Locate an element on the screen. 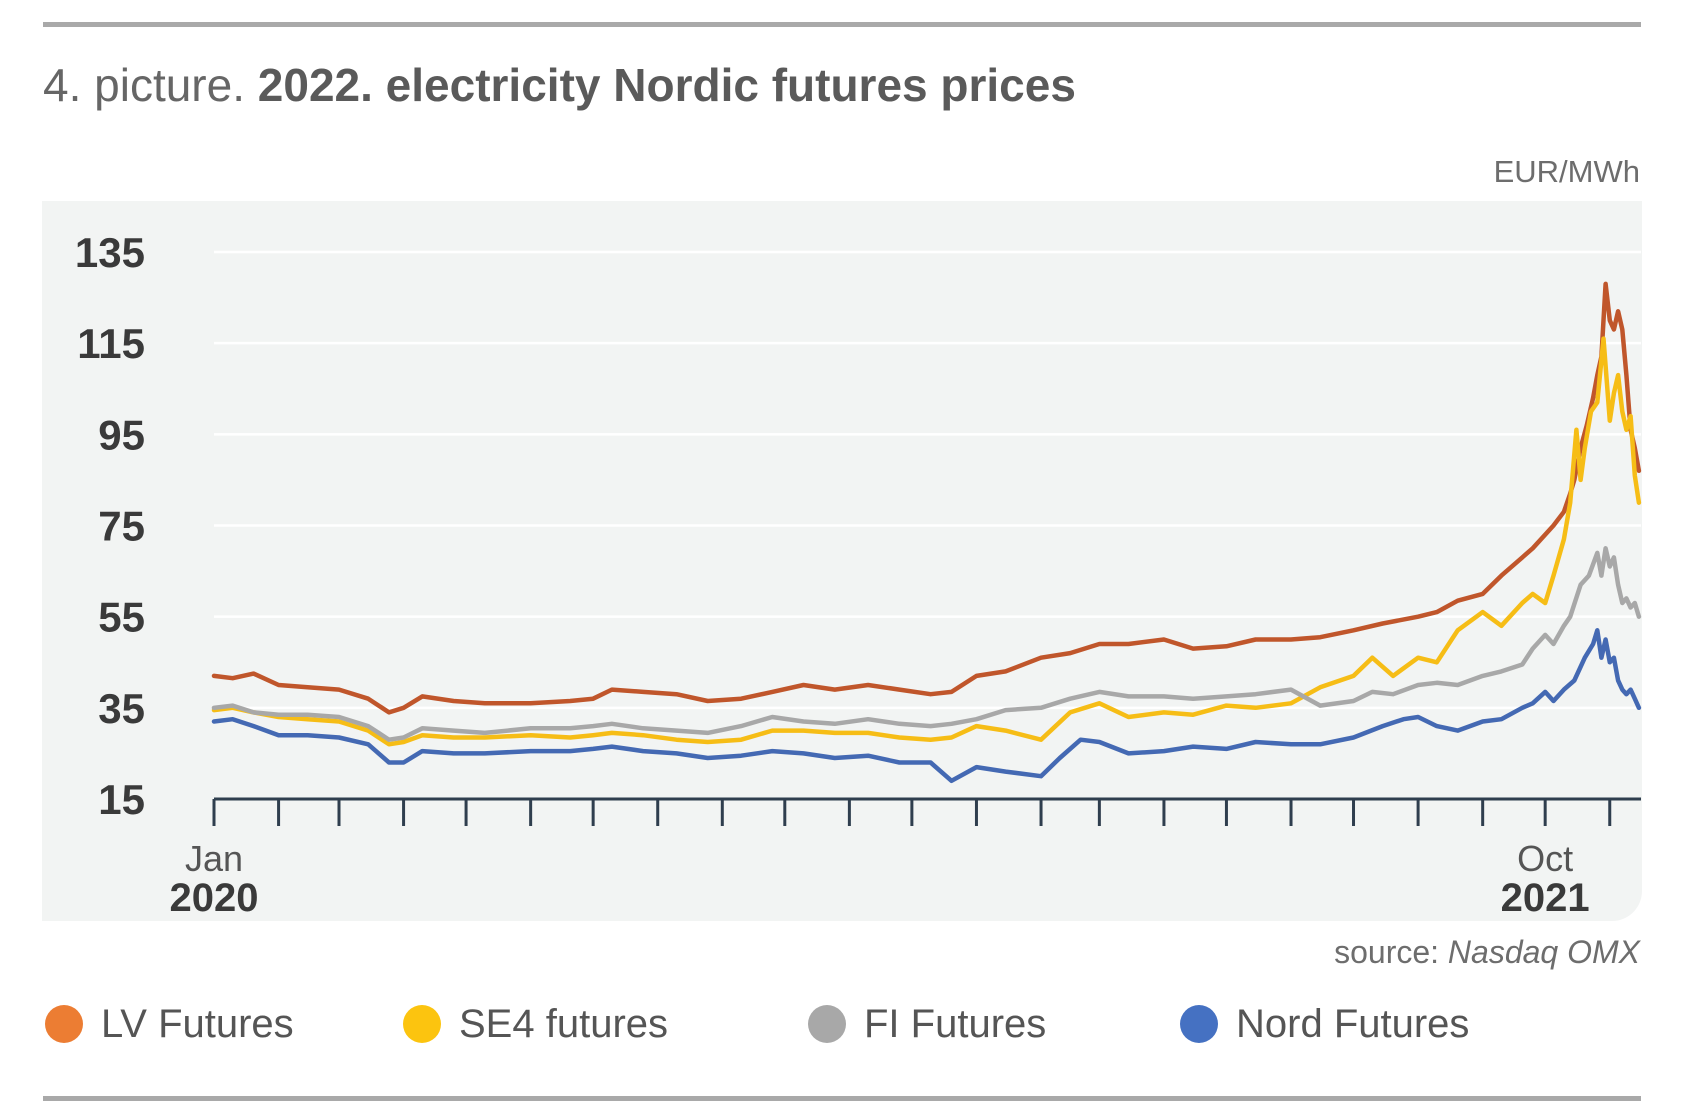 Image resolution: width=1683 pixels, height=1116 pixels. figure-number: 4. picture. is located at coordinates (144, 85).